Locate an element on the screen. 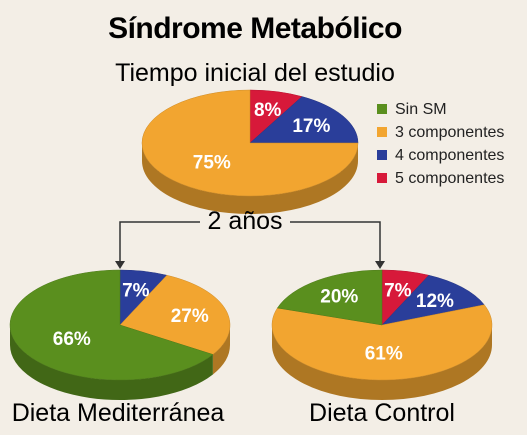 This screenshot has width=527, height=435. pie-label-3-componentes: 75% is located at coordinates (212, 163).